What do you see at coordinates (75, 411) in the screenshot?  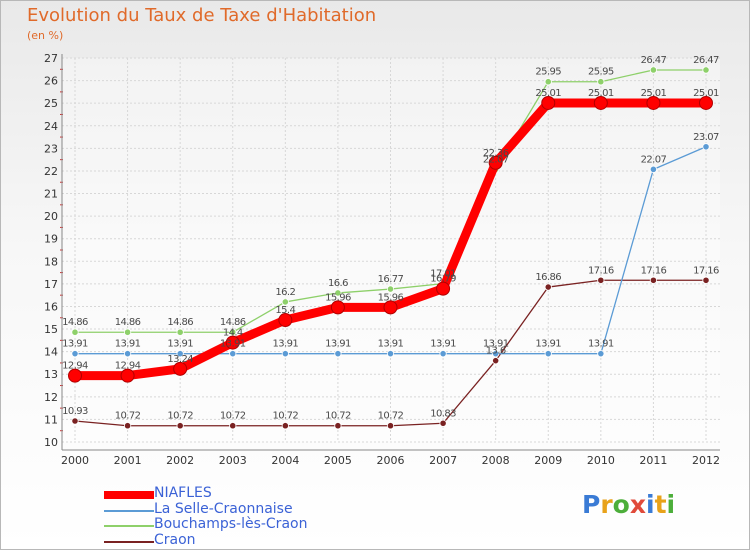 I see `data-label: 10.93` at bounding box center [75, 411].